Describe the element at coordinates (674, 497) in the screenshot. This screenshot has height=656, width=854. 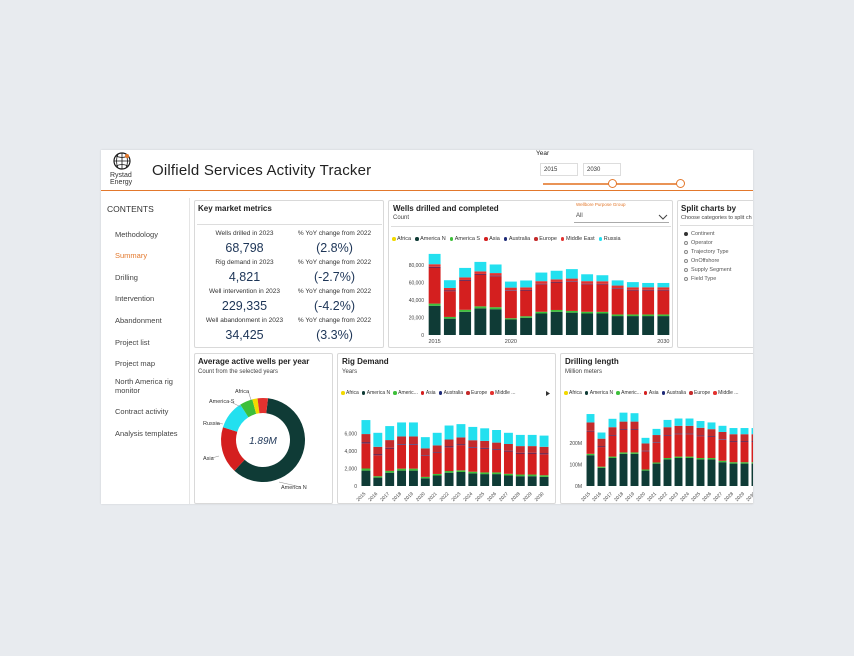
I see `x-tick-label: 2023` at that location.